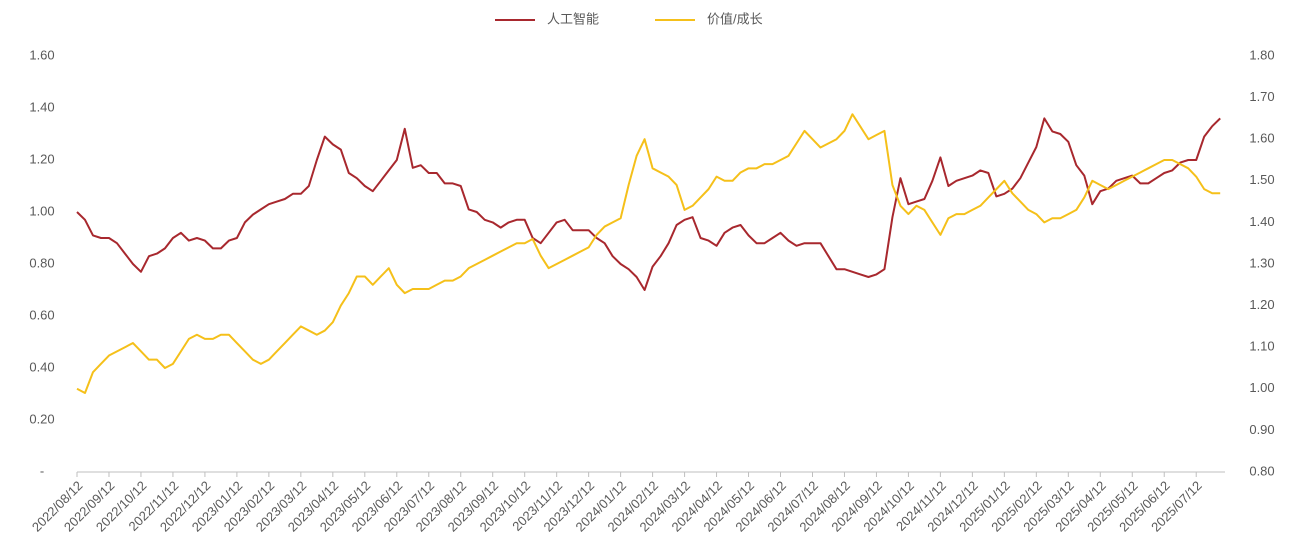 The image size is (1296, 558). What do you see at coordinates (41, 158) in the screenshot?
I see `y-tick-label: 1.20` at bounding box center [41, 158].